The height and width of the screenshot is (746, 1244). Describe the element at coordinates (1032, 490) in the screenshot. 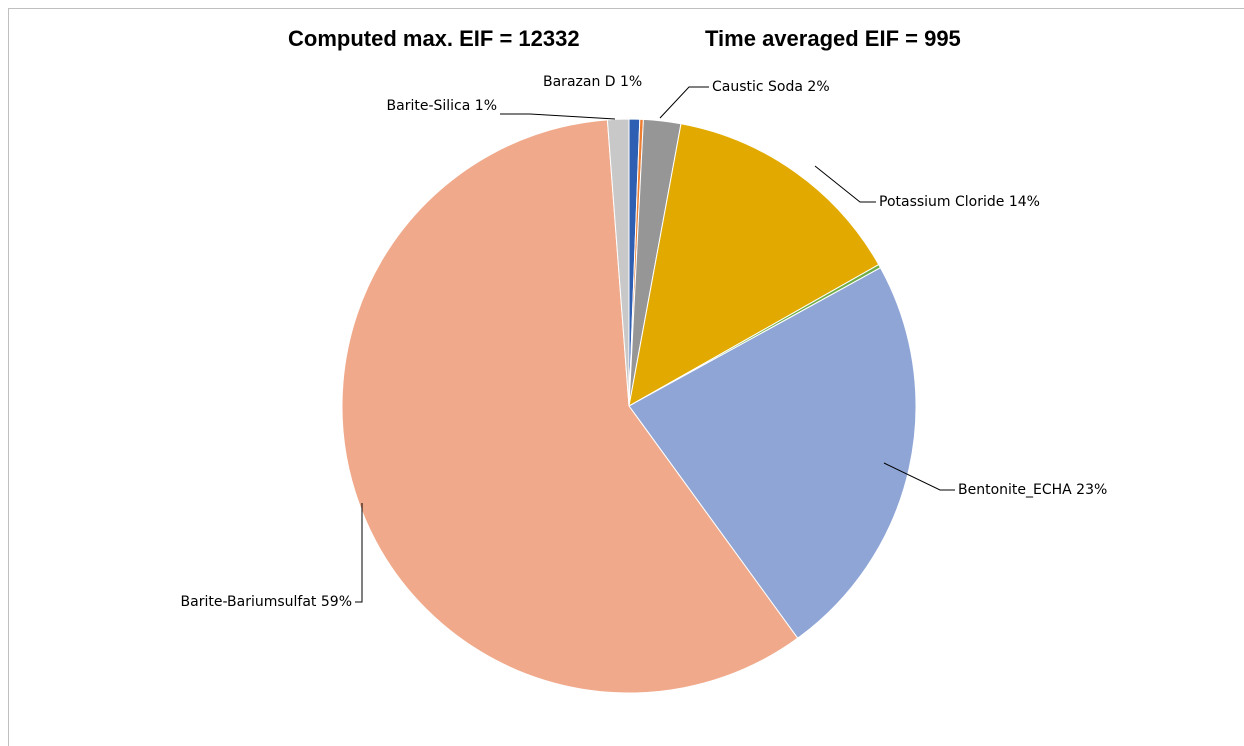

I see `slice-label: Bentonite_ECHA 23%` at that location.